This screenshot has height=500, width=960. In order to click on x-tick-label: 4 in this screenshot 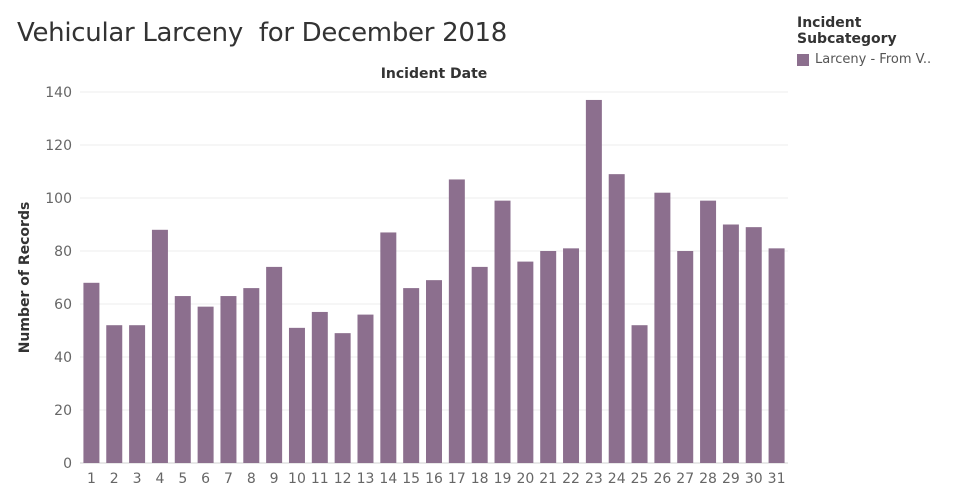, I will do `click(159, 479)`.